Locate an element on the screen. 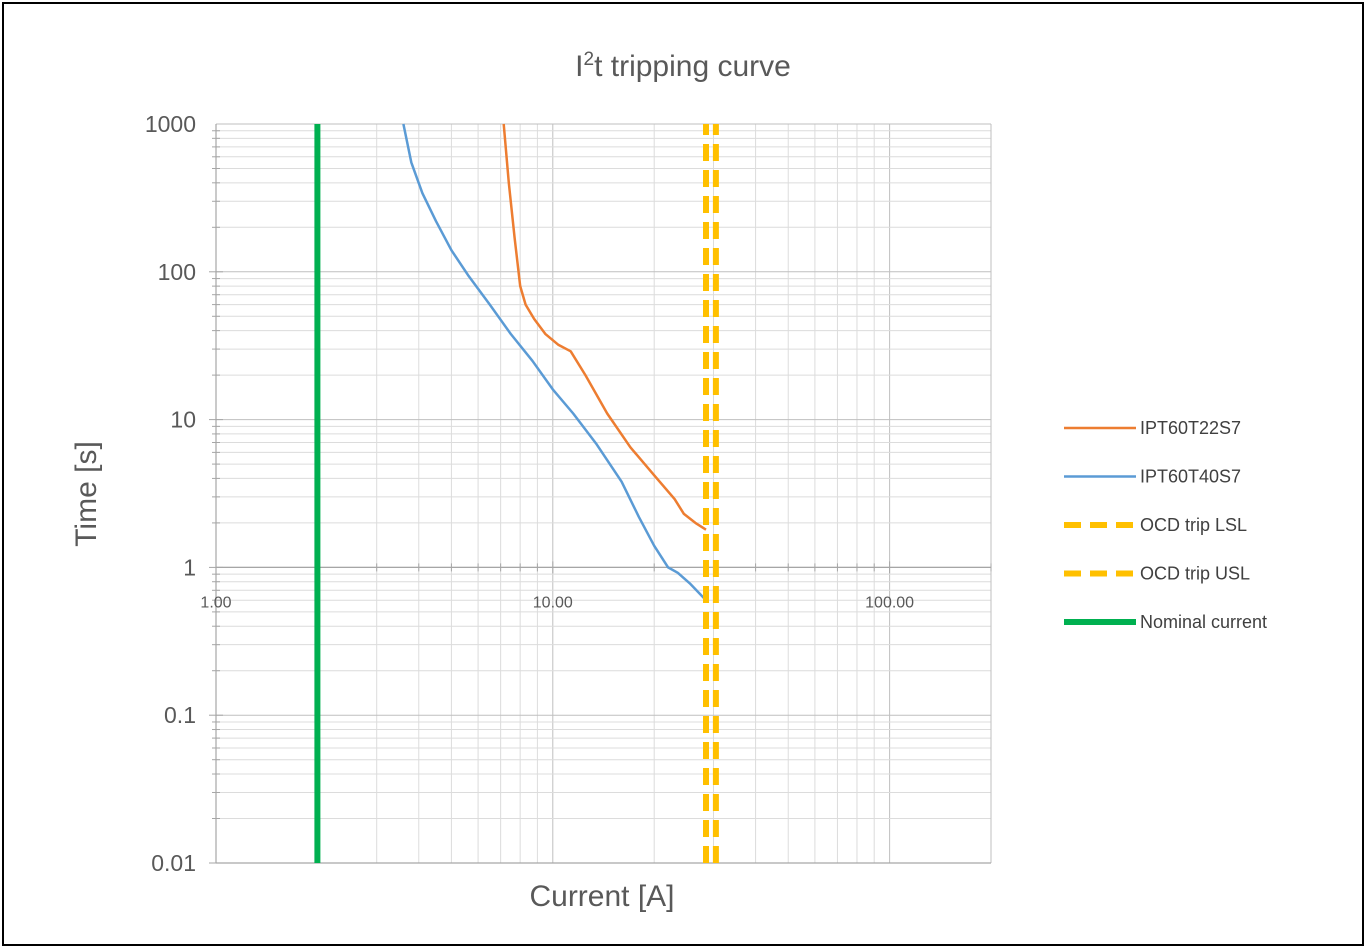 This screenshot has height=950, width=1368. series-line-ipt60t22s7 is located at coordinates (604, 327).